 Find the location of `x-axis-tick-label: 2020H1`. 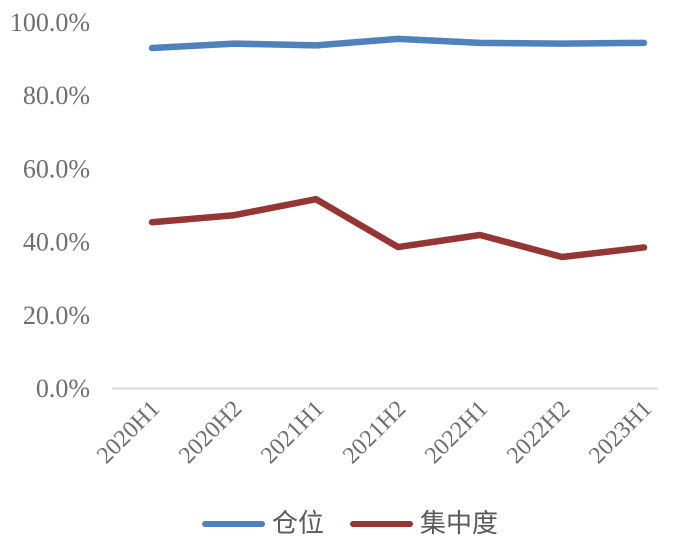

x-axis-tick-label: 2020H1 is located at coordinates (128, 432).